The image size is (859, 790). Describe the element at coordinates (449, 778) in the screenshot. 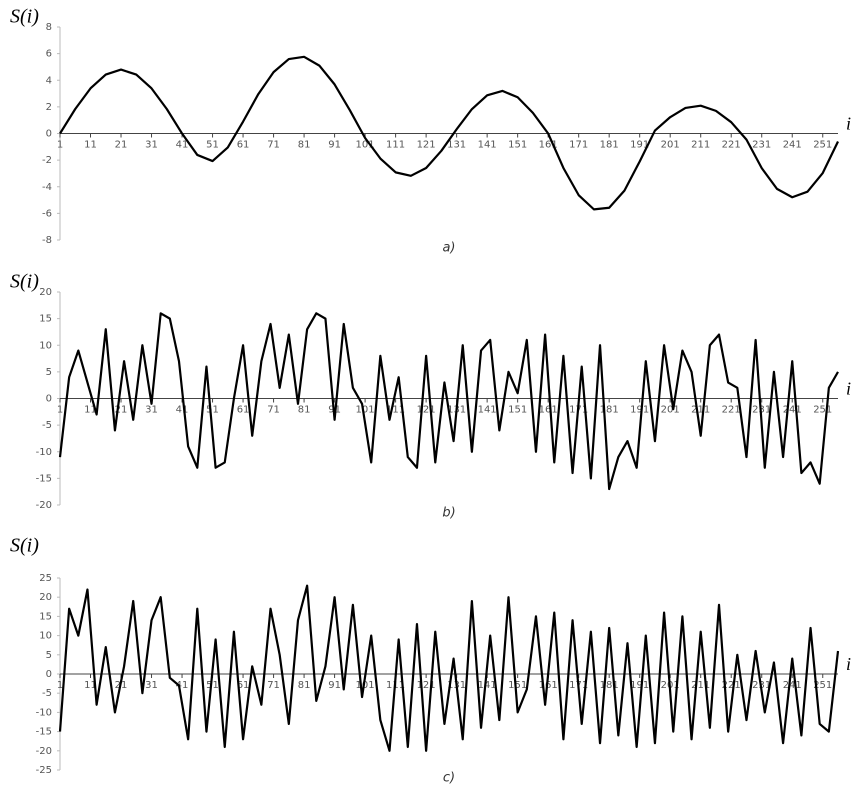

I see `caption: c)` at that location.